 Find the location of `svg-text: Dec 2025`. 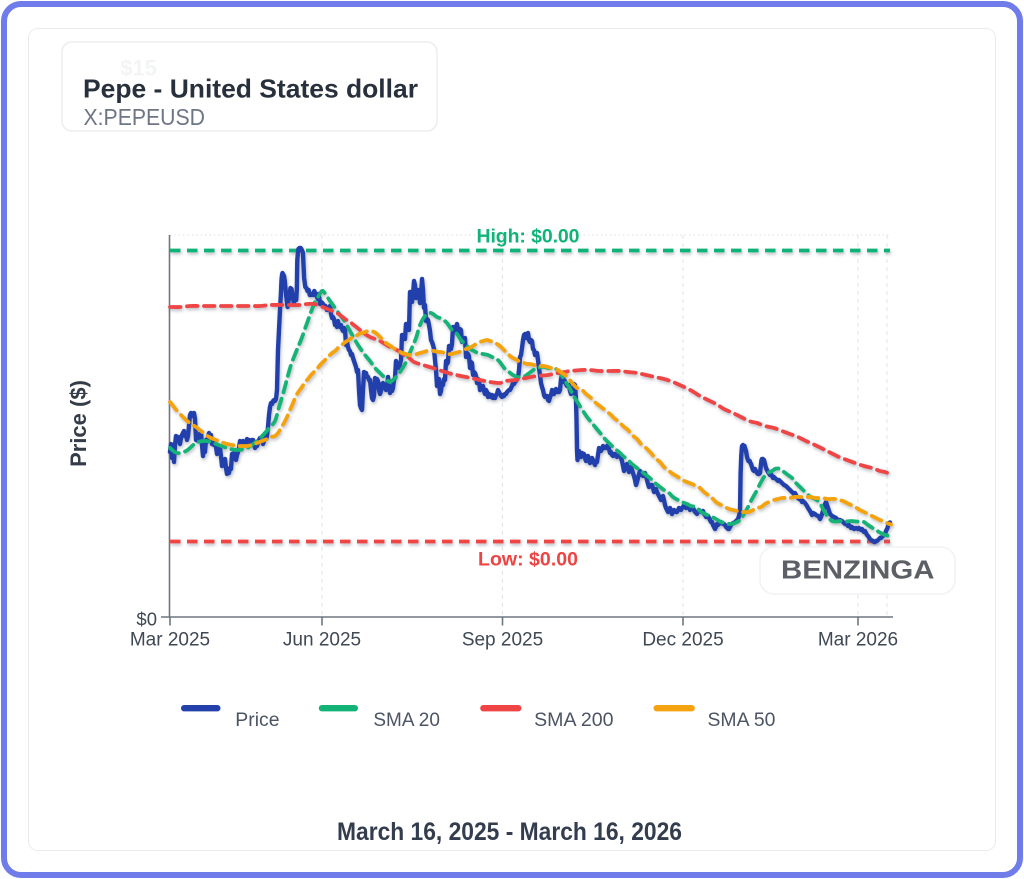

svg-text: Dec 2025 is located at coordinates (682, 640).